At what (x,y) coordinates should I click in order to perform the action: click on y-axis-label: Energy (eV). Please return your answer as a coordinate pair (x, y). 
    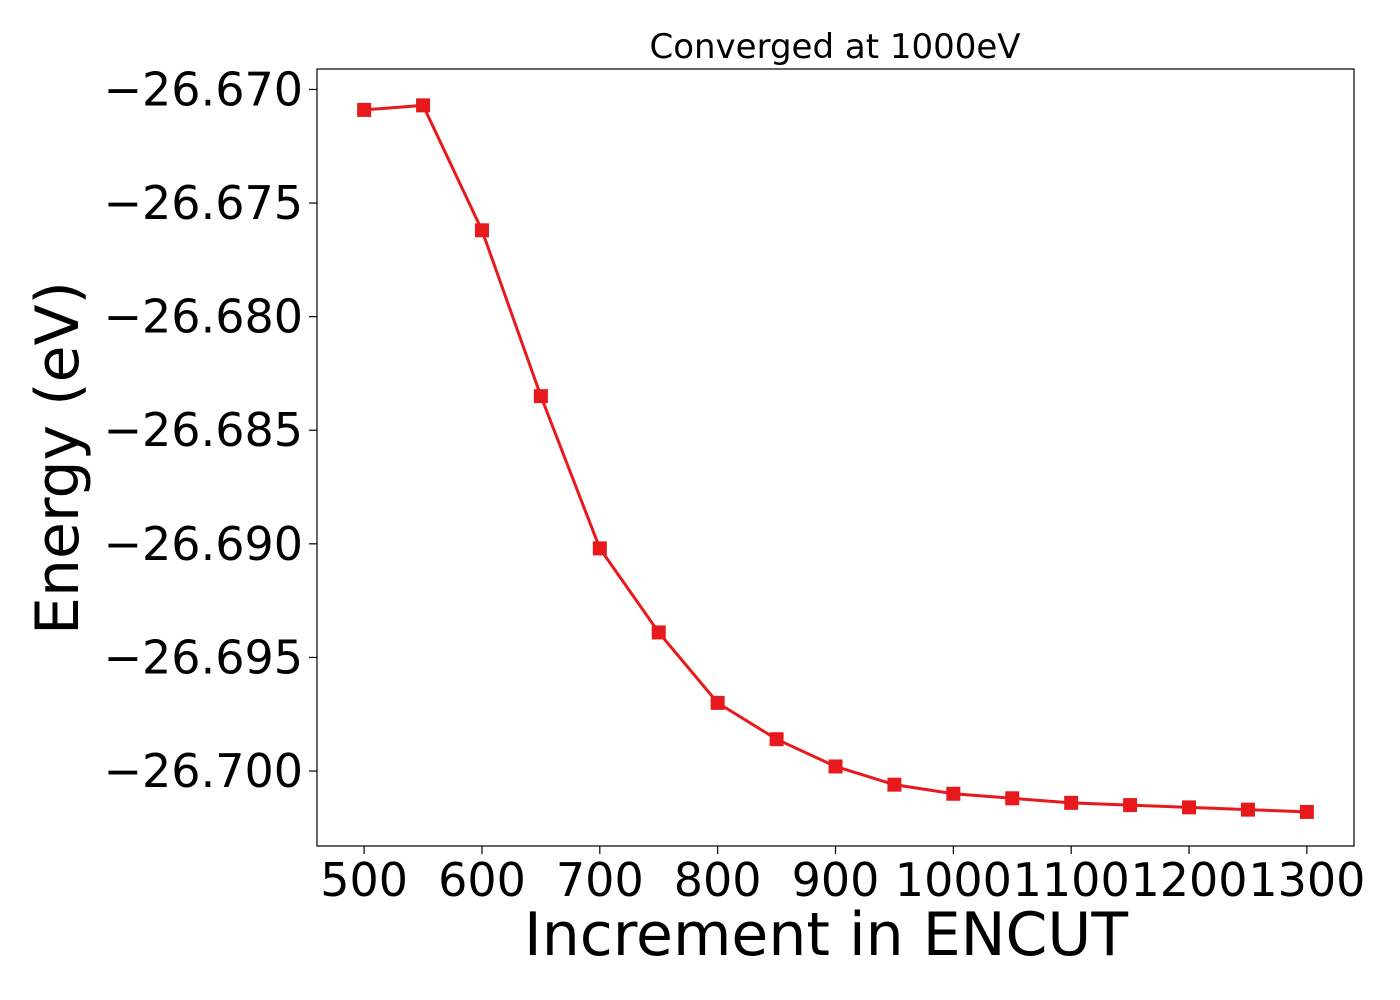
    Looking at the image, I should click on (58, 458).